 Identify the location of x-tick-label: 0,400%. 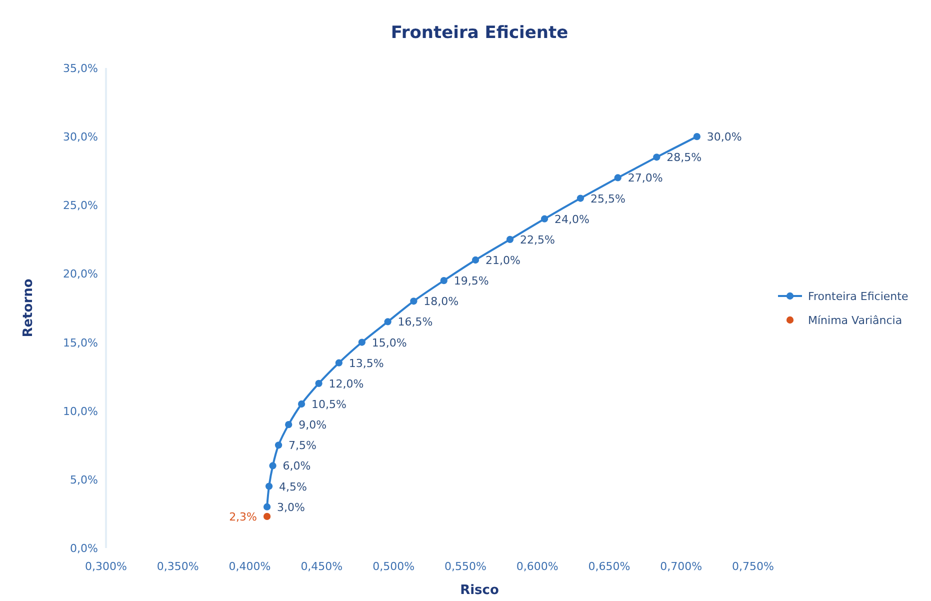
(249, 566).